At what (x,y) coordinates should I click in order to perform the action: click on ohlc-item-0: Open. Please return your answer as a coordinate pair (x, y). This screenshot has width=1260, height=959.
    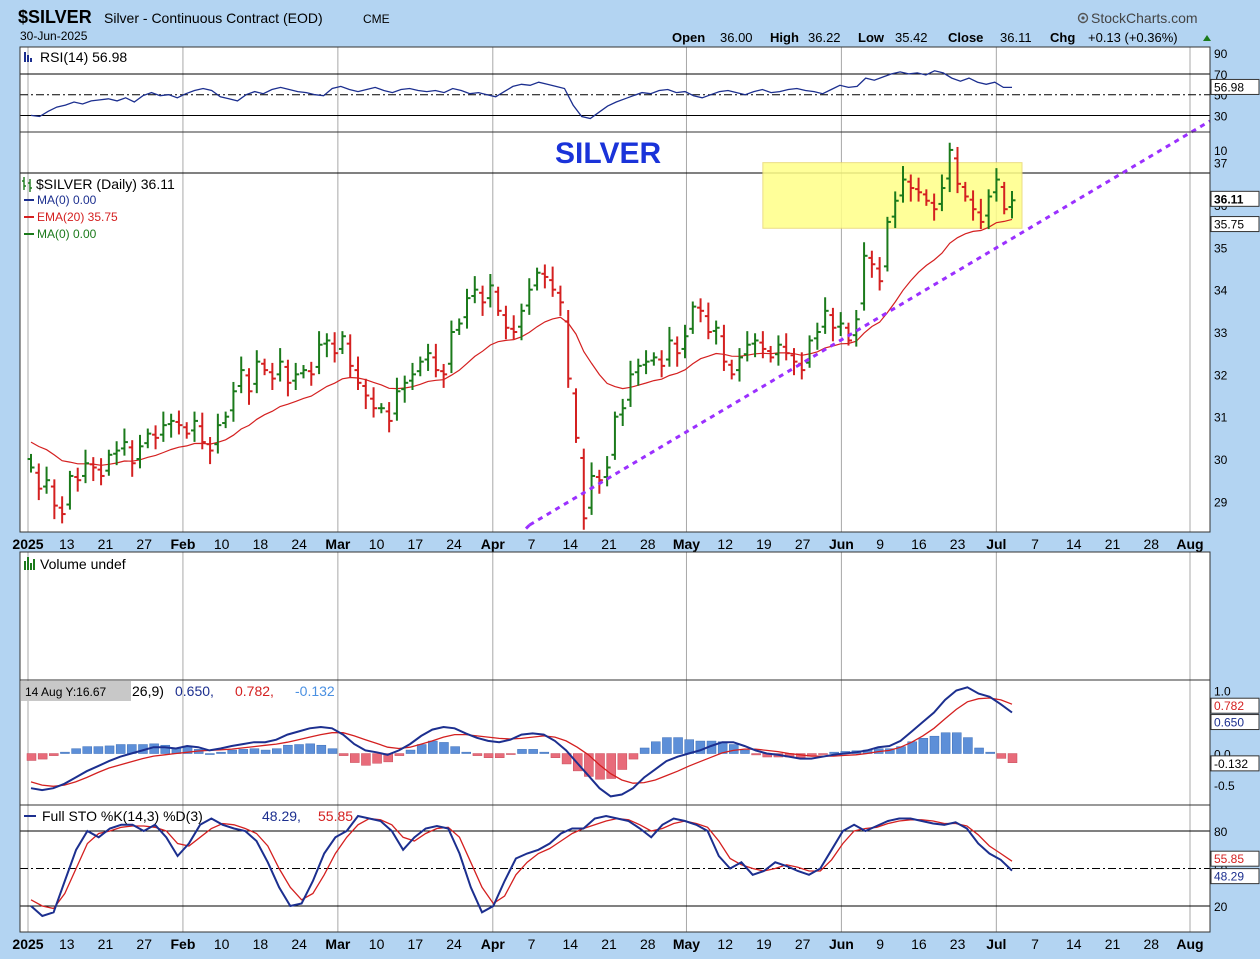
    Looking at the image, I should click on (688, 37).